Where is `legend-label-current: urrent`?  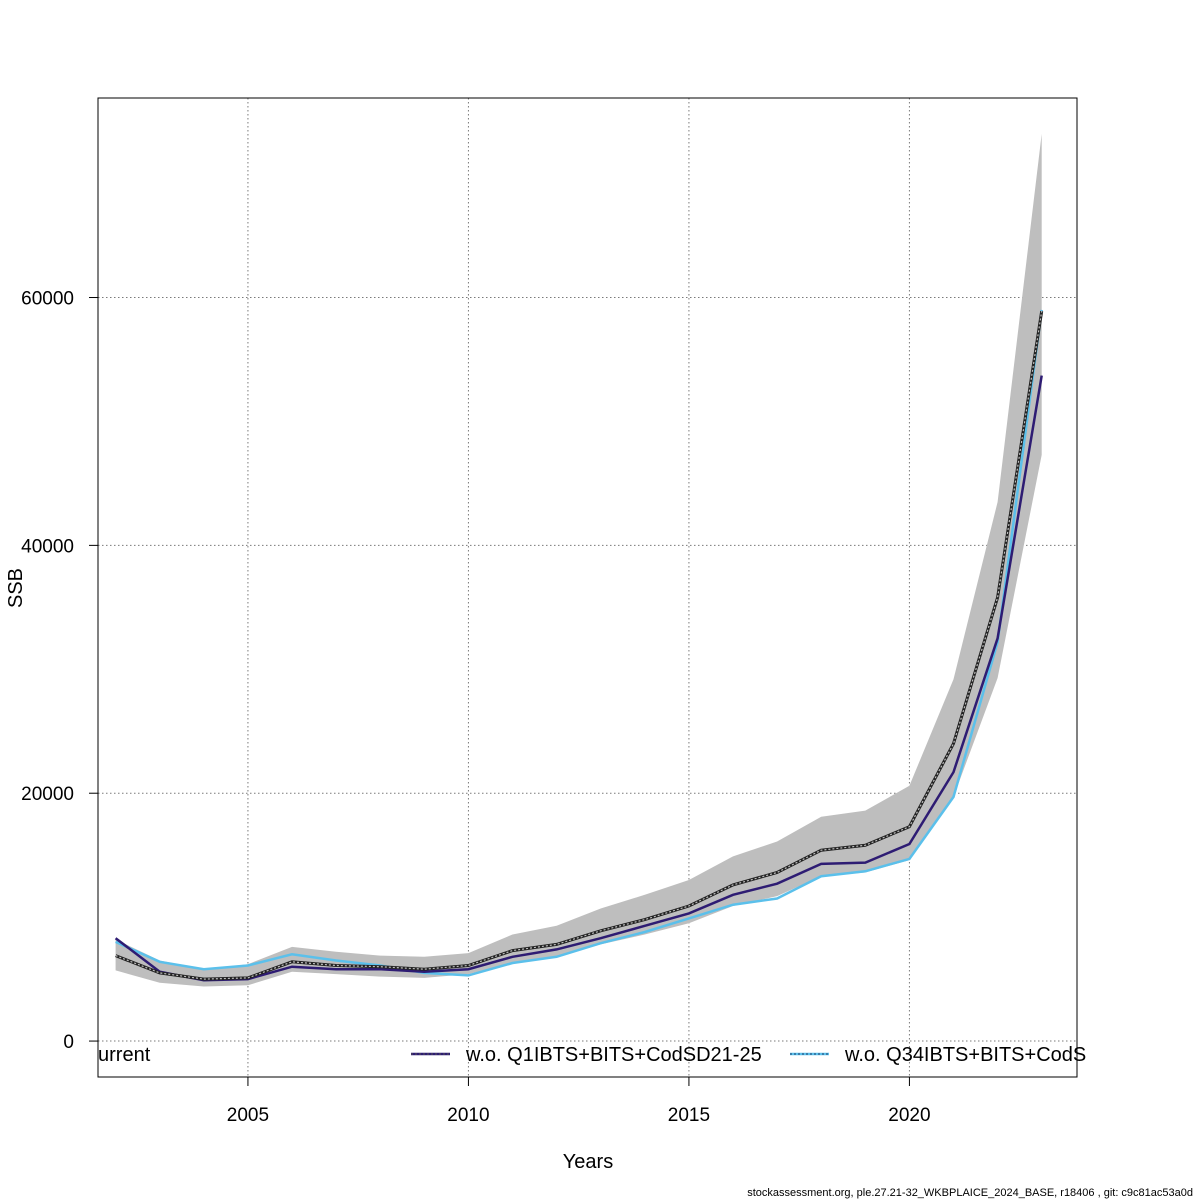
legend-label-current: urrent is located at coordinates (124, 1055).